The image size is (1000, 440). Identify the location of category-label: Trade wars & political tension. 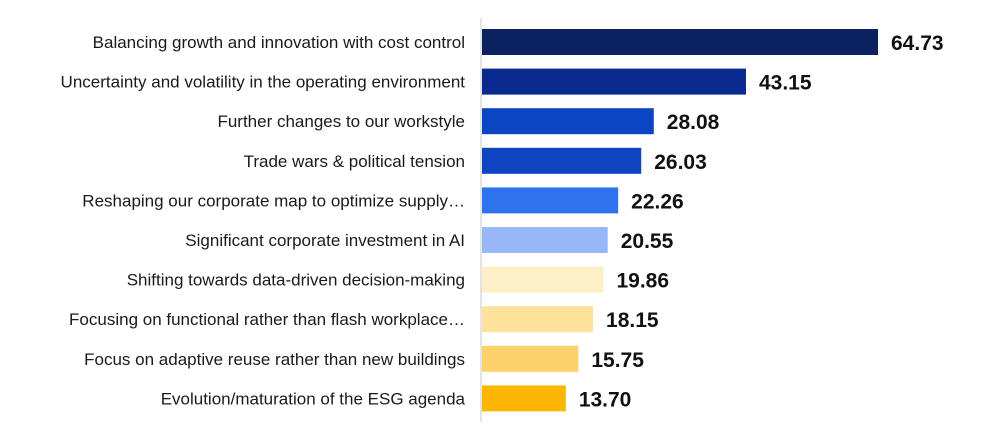
(354, 161).